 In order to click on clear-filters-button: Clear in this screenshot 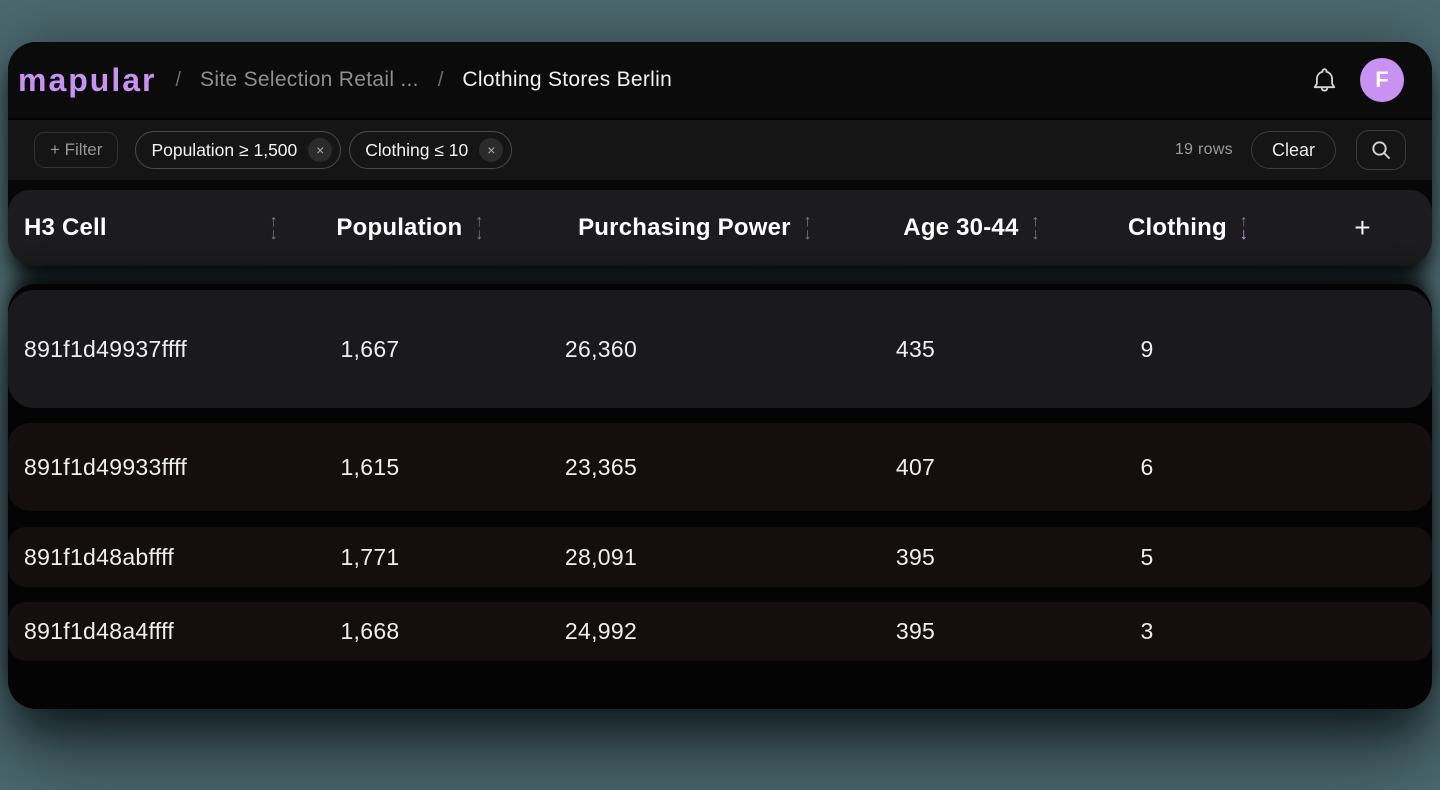, I will do `click(1293, 150)`.